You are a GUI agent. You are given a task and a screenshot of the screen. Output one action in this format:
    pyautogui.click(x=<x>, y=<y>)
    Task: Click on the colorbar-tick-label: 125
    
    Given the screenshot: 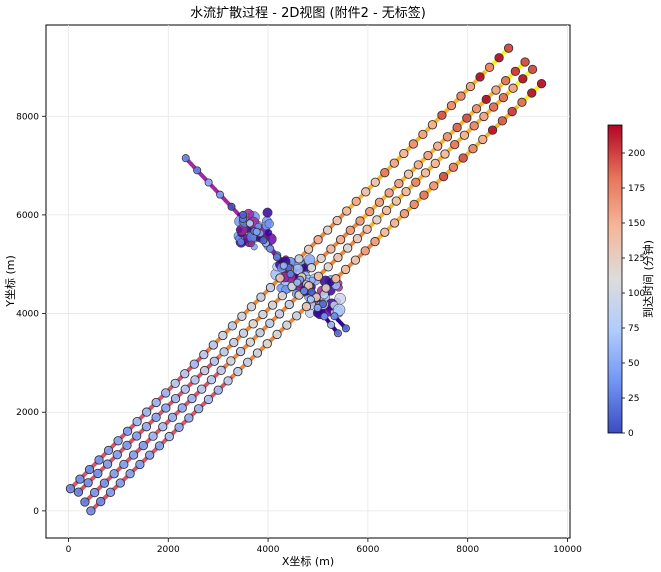 What is the action you would take?
    pyautogui.click(x=636, y=259)
    